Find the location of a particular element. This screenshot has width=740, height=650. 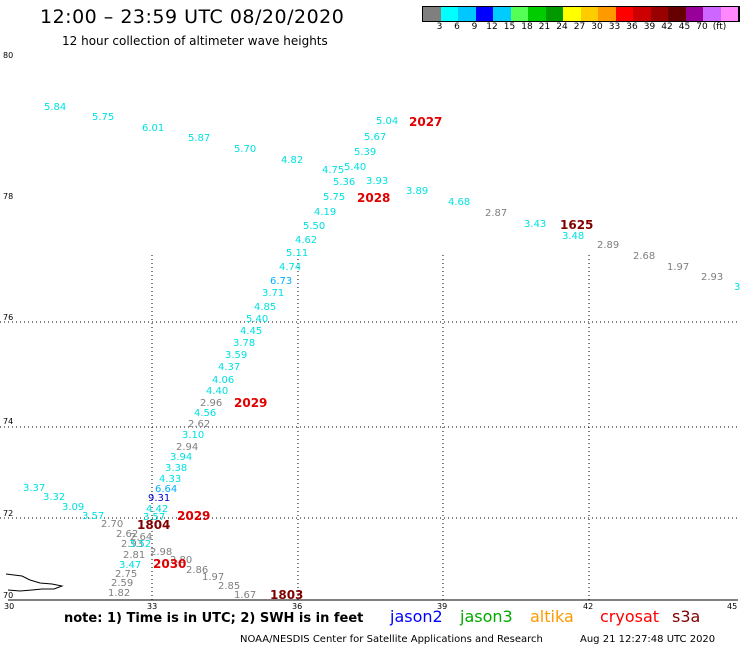

wave-height-label: 3.48 is located at coordinates (573, 236).